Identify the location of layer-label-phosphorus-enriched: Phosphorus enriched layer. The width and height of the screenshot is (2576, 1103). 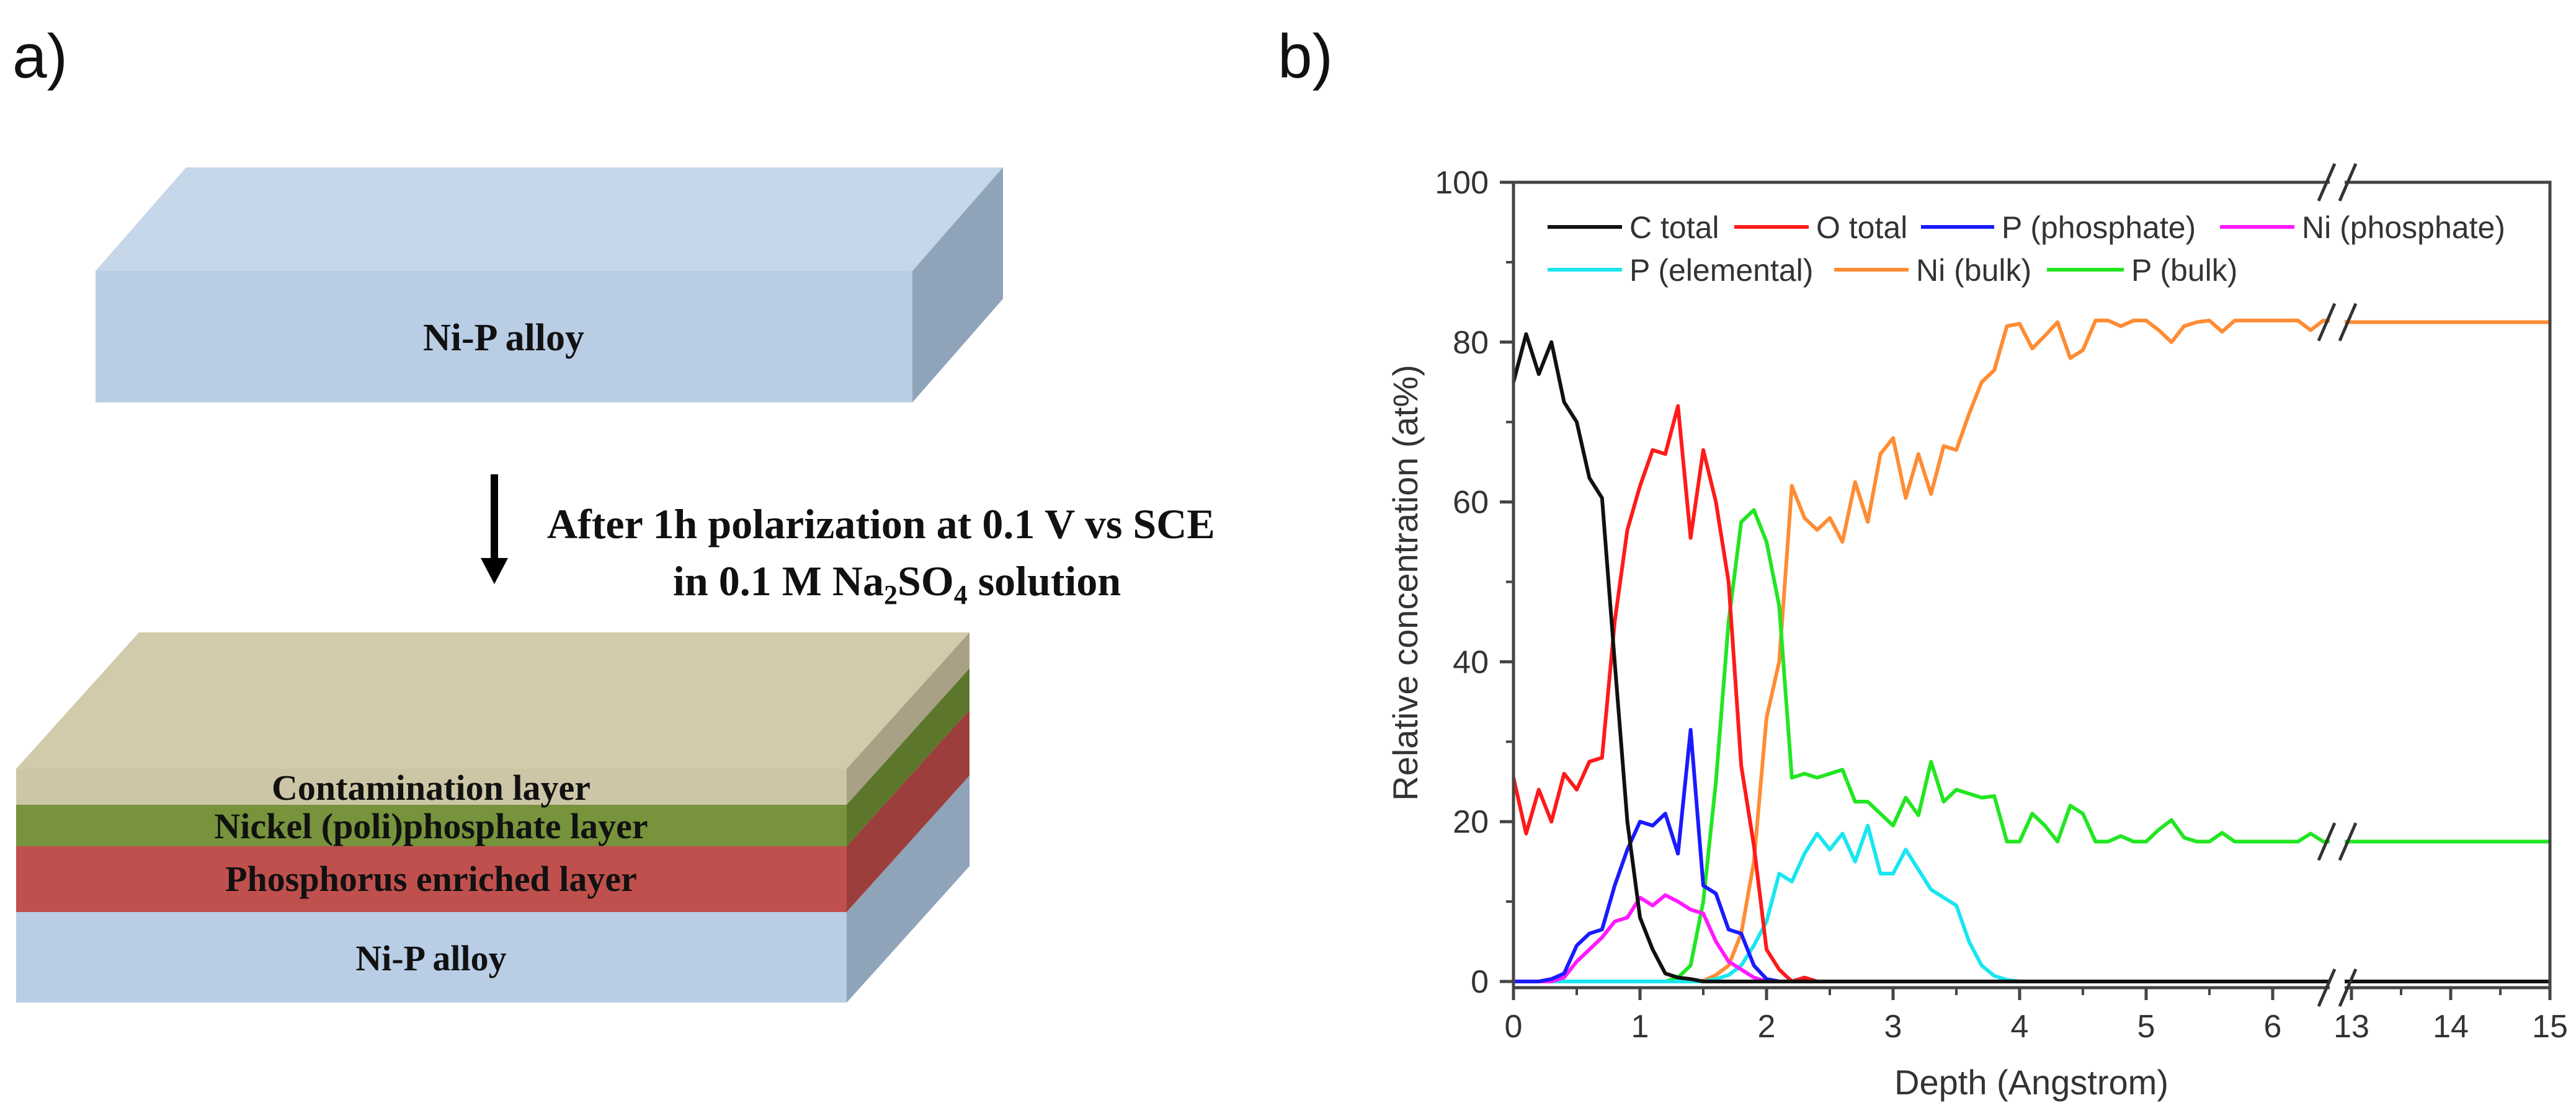
(431, 879).